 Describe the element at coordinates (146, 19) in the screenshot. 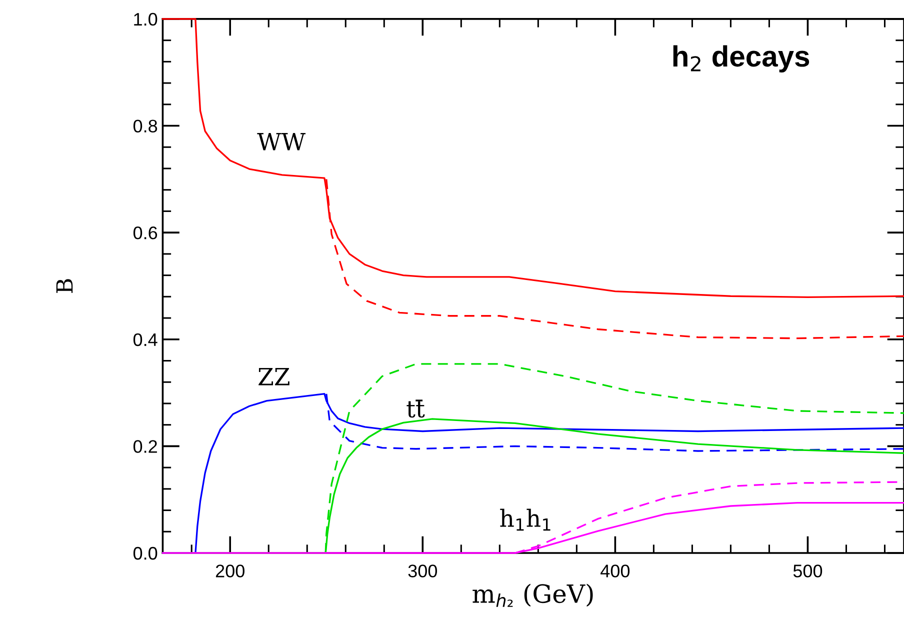

I see `y-tick-label: 1.0` at that location.